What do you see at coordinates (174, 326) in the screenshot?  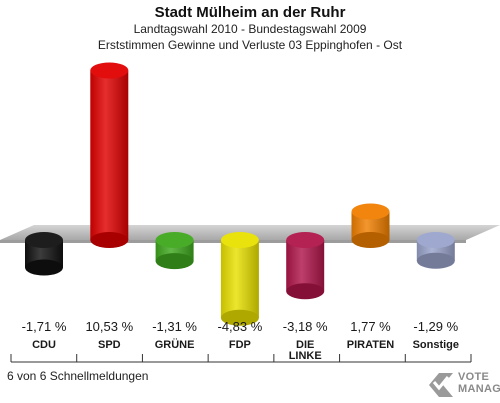 I see `value-label-gr-ne: -1,31 %` at bounding box center [174, 326].